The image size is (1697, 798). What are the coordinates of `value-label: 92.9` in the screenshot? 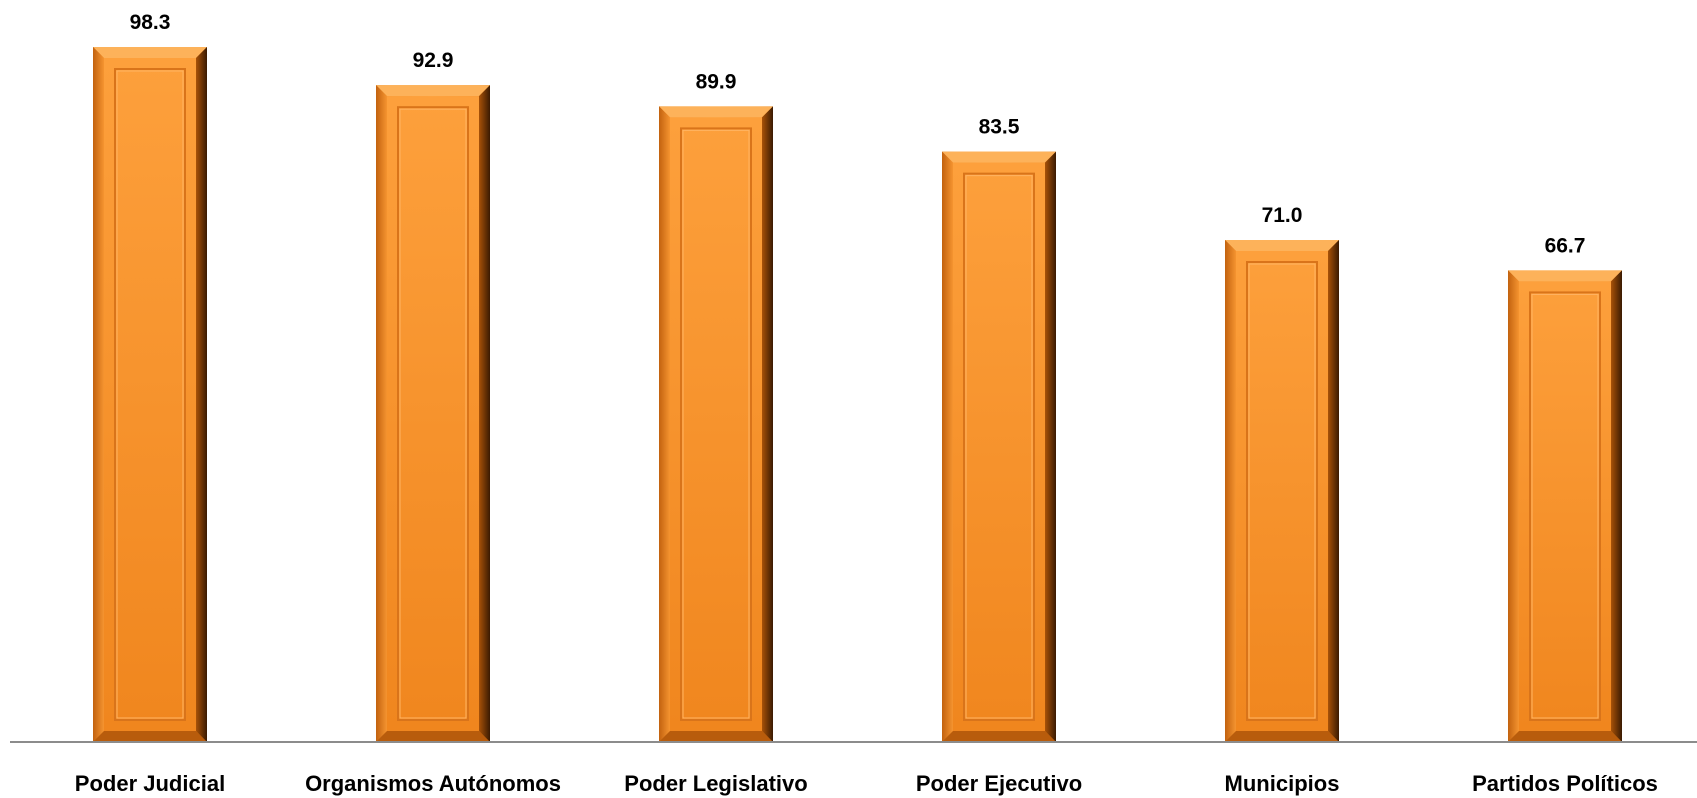 It's located at (433, 60).